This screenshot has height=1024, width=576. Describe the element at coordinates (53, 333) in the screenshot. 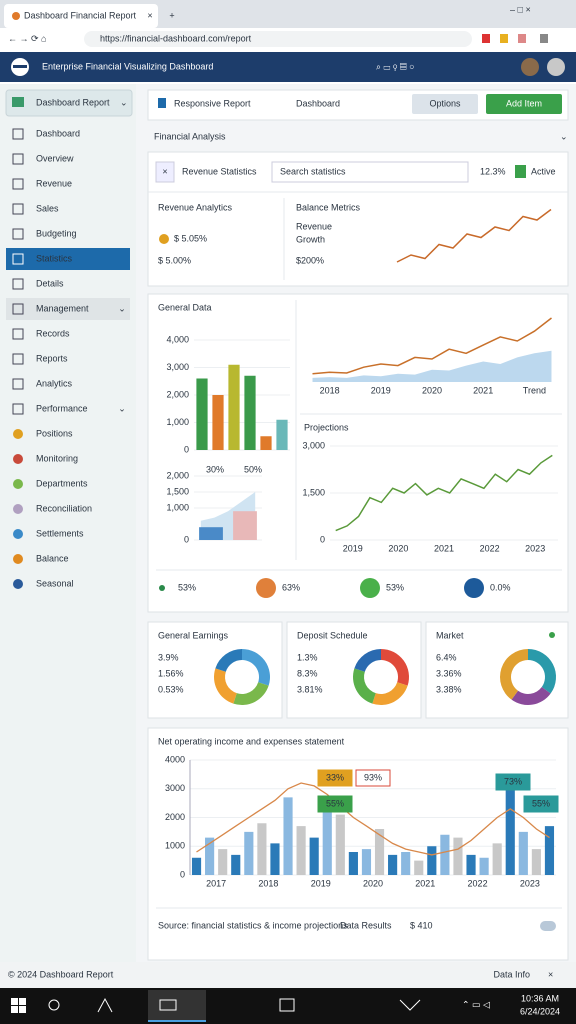

I see `sidebar-item: Records` at that location.